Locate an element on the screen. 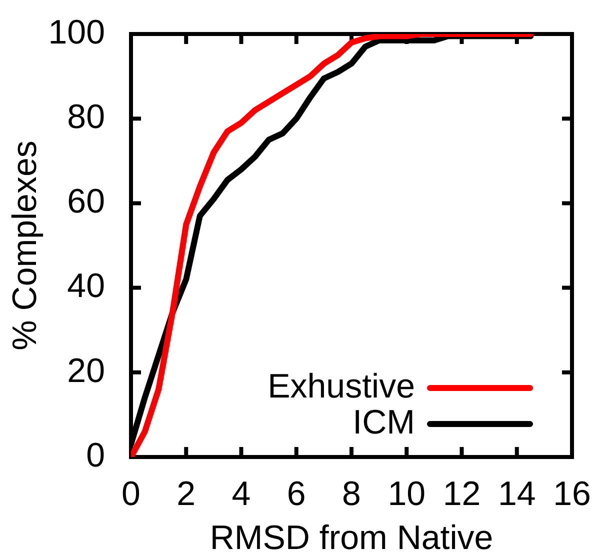 The height and width of the screenshot is (560, 597). y-tick-label: 80 is located at coordinates (86, 117).